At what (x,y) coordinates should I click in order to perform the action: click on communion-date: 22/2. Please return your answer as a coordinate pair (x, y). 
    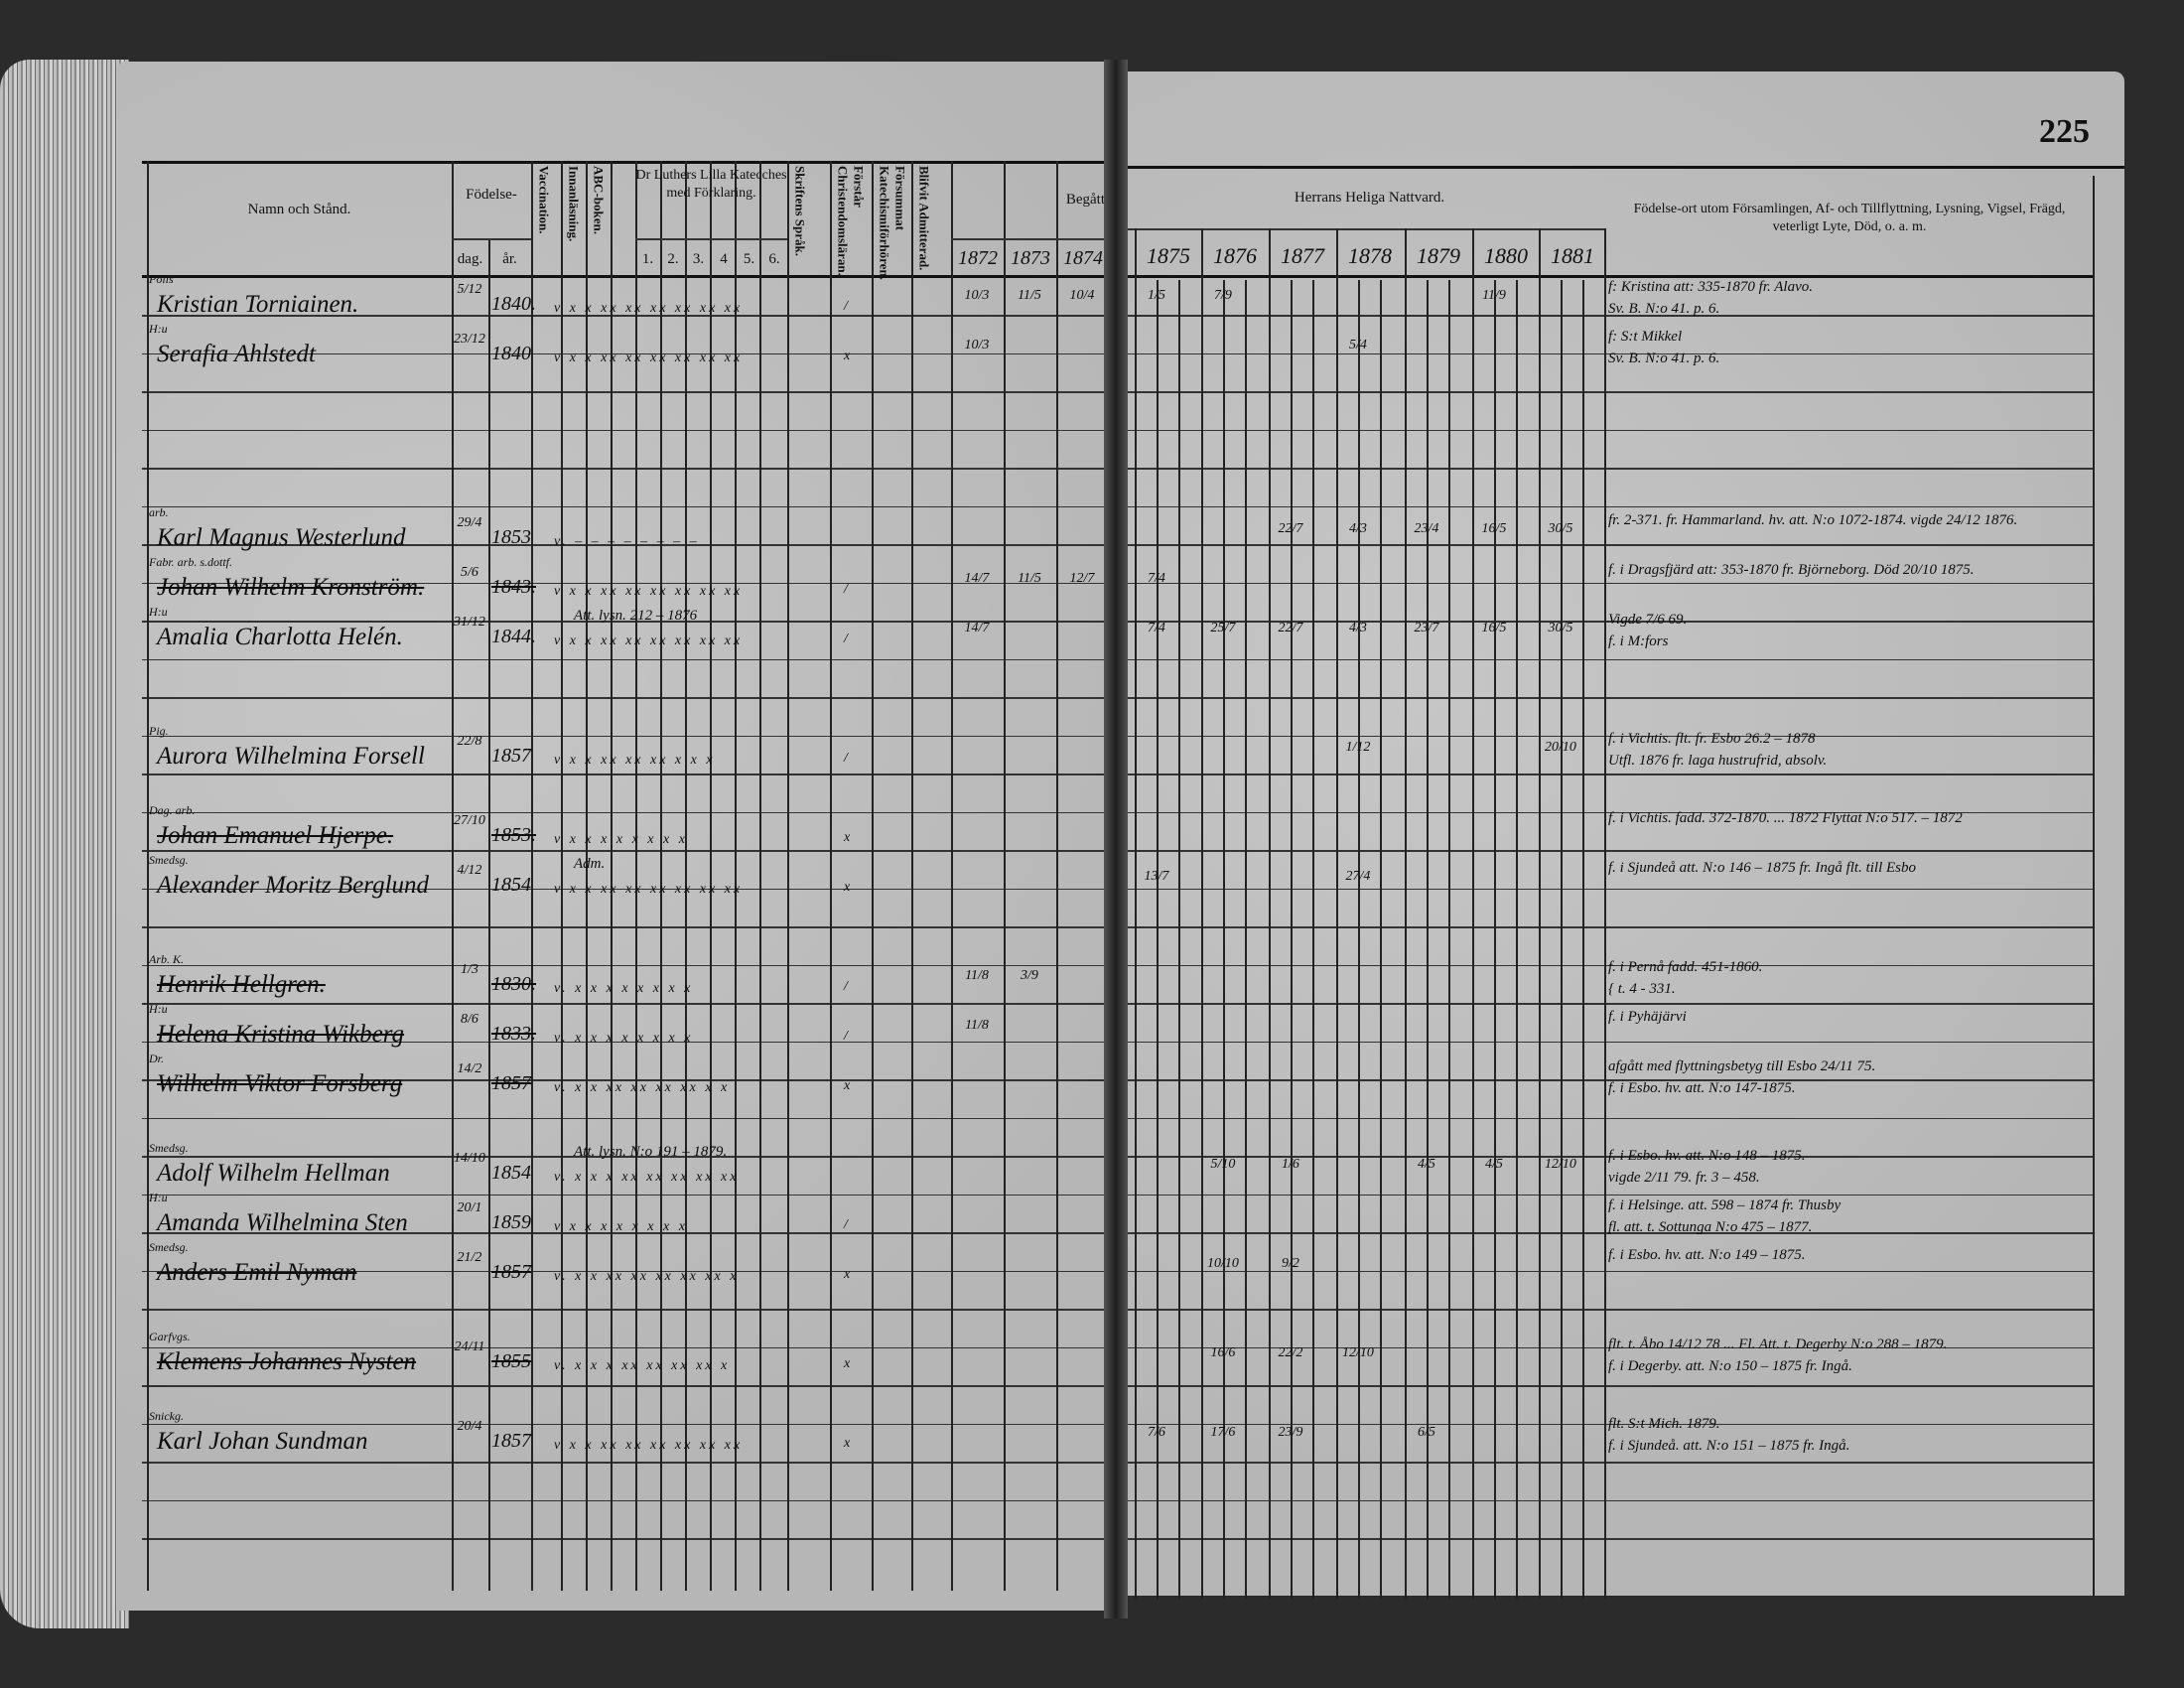
    Looking at the image, I should click on (1290, 1352).